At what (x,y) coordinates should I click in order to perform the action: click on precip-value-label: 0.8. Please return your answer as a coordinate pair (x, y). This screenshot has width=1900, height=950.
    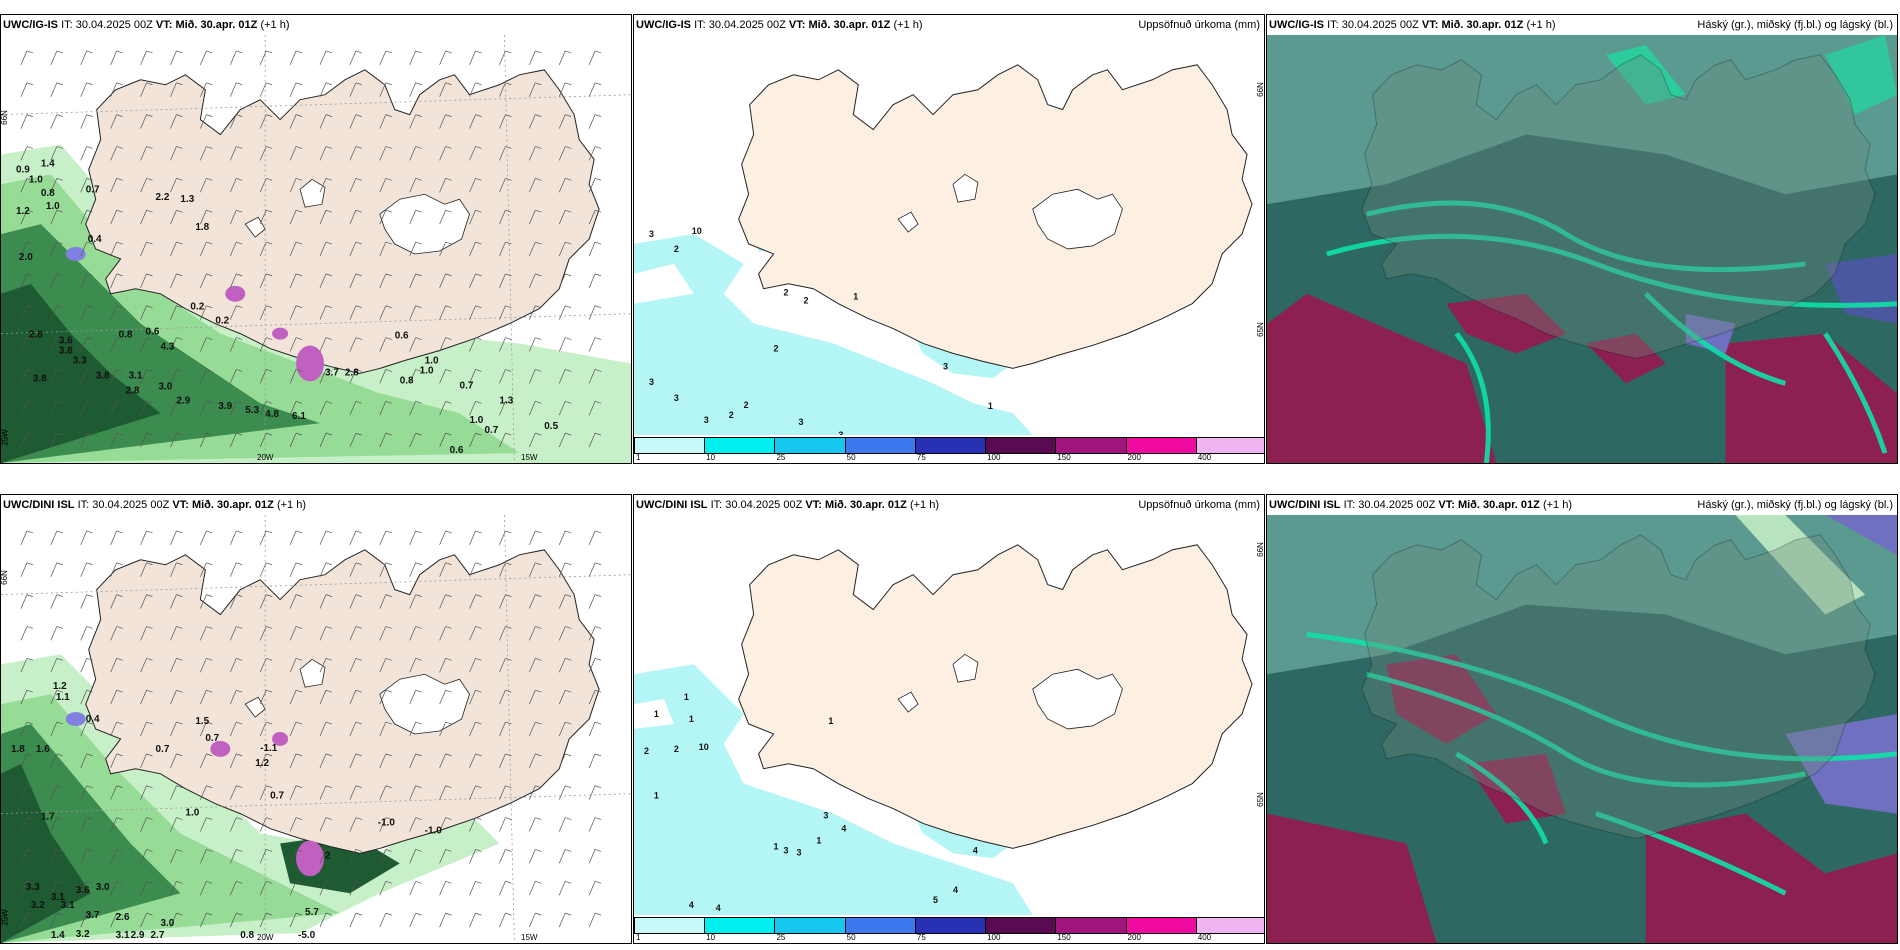
    Looking at the image, I should click on (407, 380).